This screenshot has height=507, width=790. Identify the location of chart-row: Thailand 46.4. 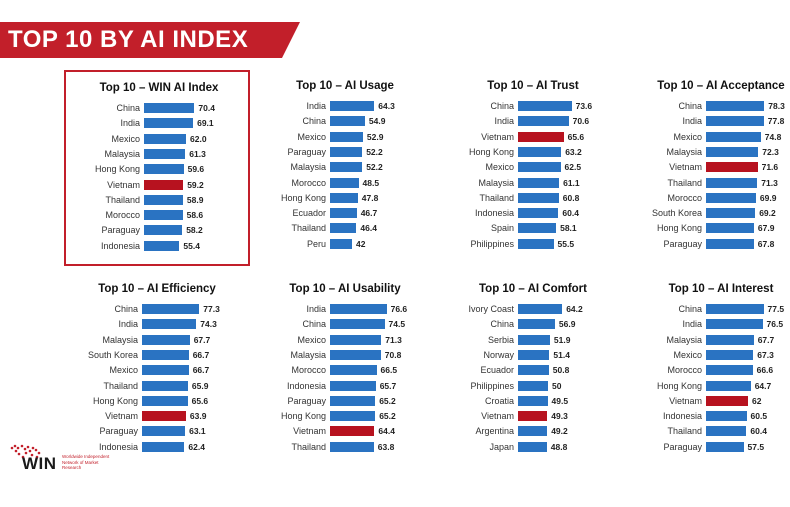
(345, 228).